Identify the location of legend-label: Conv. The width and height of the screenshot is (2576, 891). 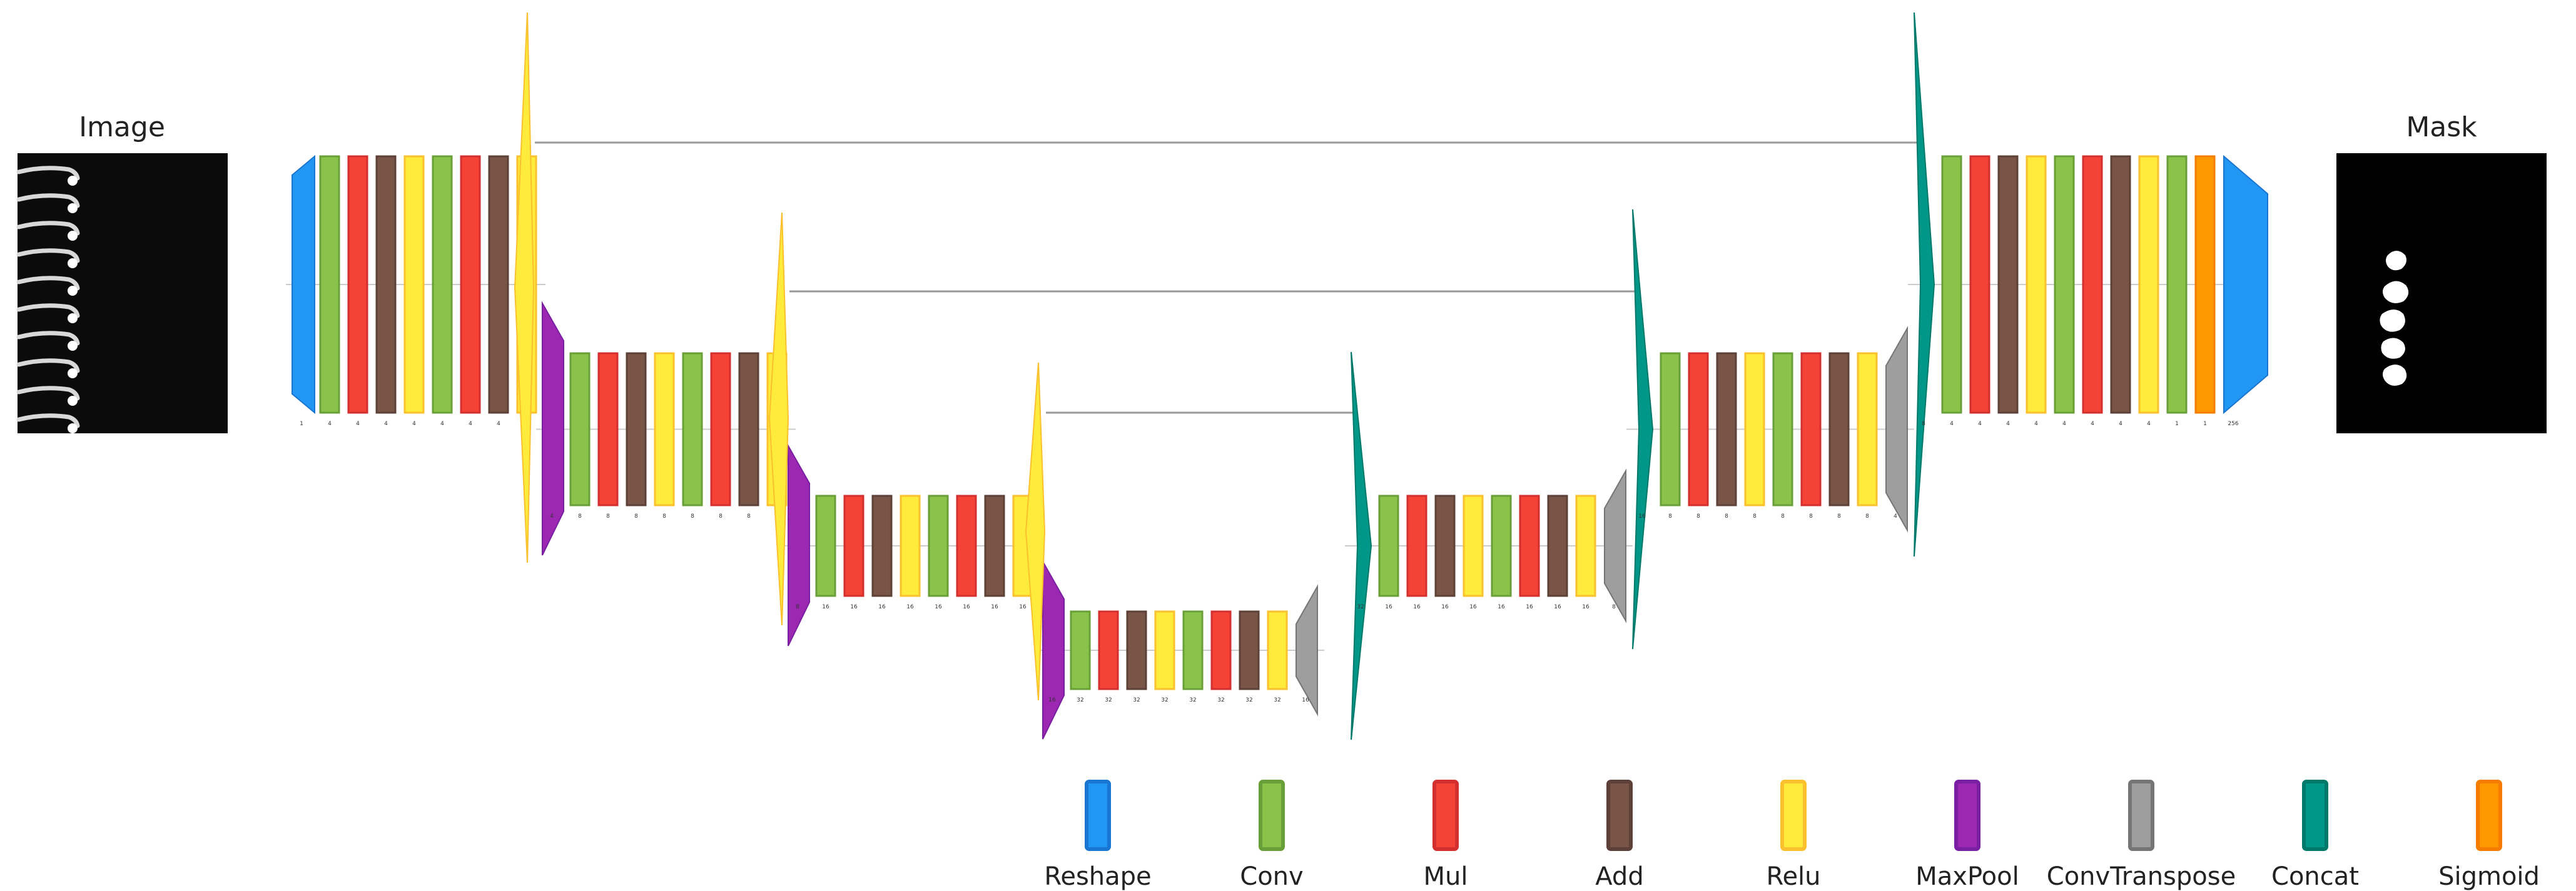
(1271, 876).